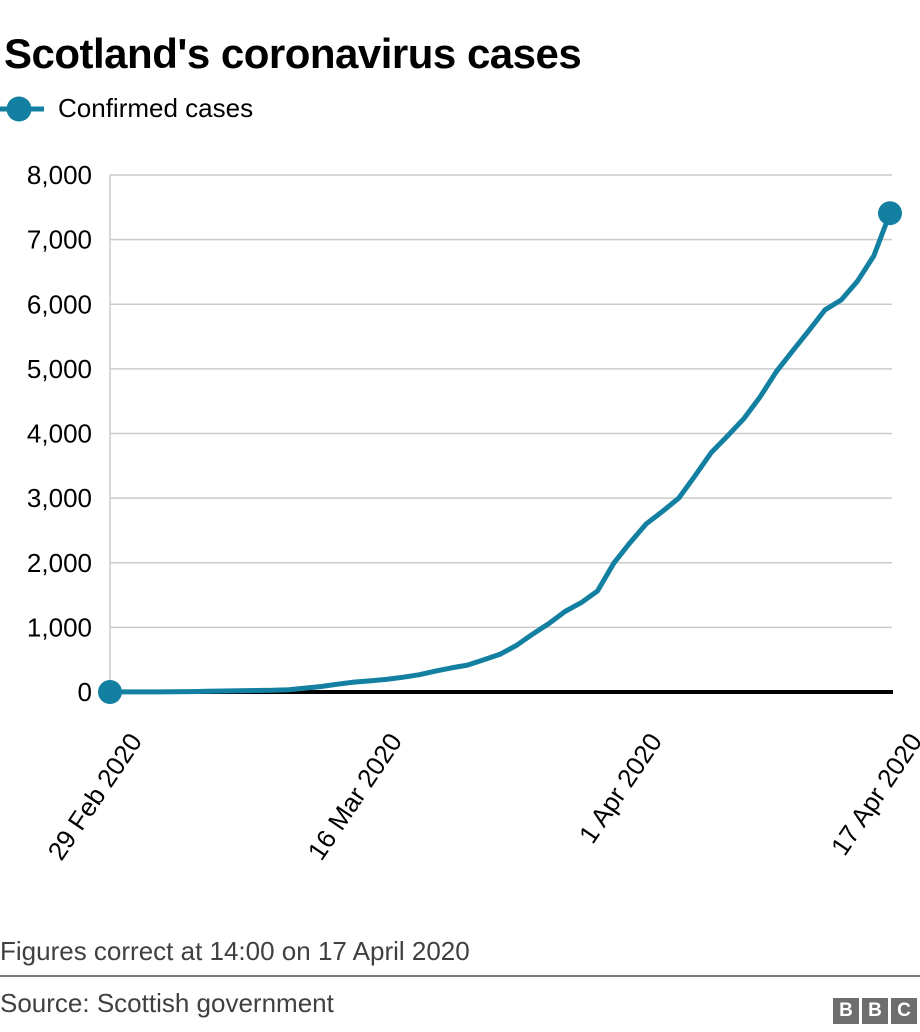 This screenshot has width=920, height=1032. I want to click on y-tick-label: 7,000, so click(59, 240).